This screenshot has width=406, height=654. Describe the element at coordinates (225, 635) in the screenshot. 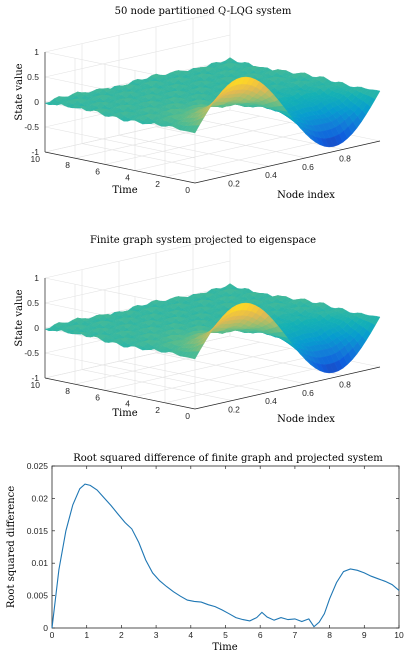

I see `x-tick-label: 5` at that location.